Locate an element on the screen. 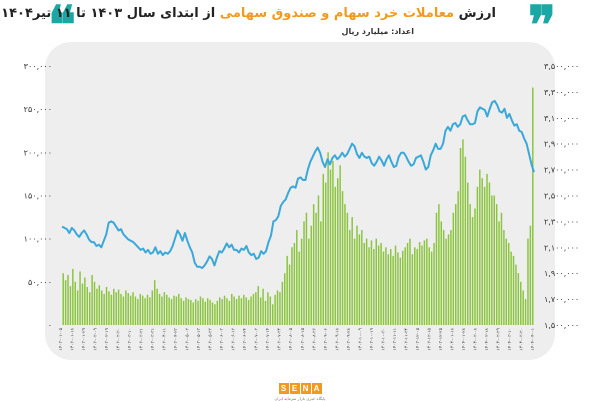 Image resolution: width=600 pixels, height=401 pixels. x-tick-label: ۱۴۰۳-۱۰-۰۹ is located at coordinates (360, 338).